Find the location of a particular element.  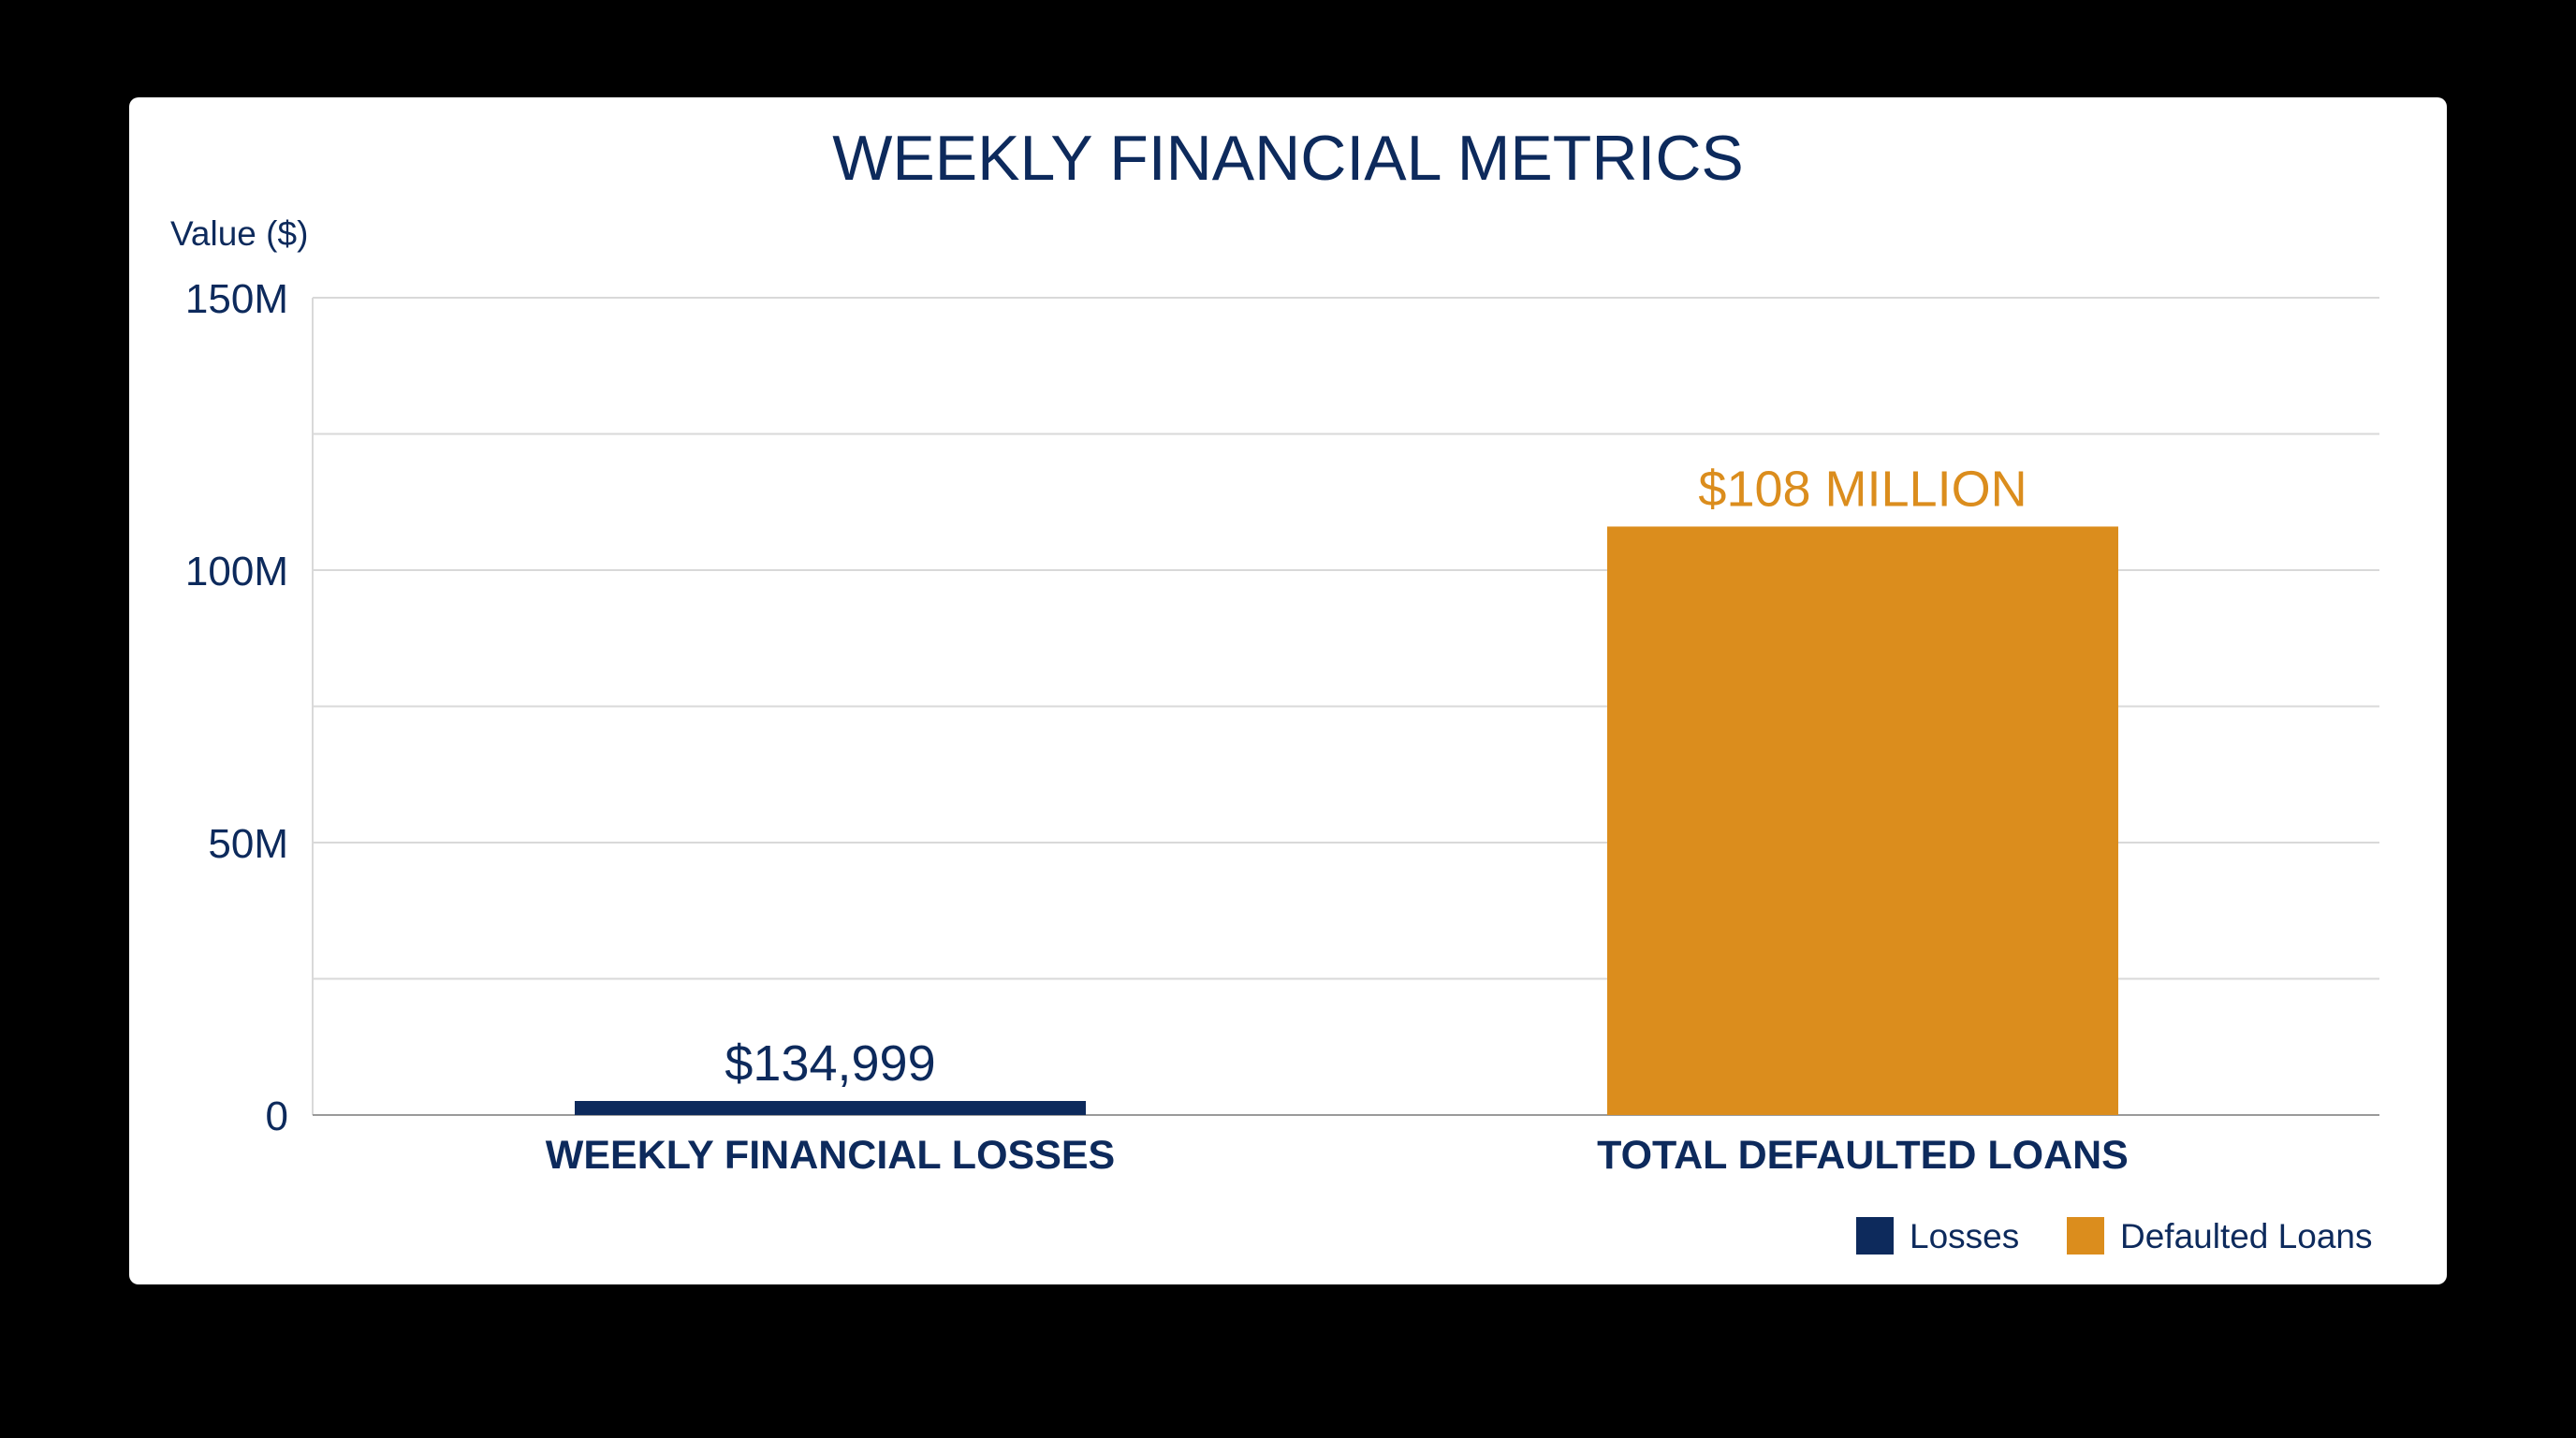

legend-label-losses: Losses is located at coordinates (1965, 1236).